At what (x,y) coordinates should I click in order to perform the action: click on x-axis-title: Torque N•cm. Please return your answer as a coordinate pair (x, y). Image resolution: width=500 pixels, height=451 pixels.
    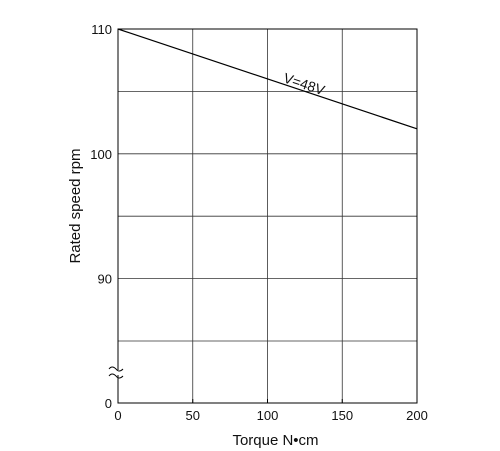
    Looking at the image, I should click on (275, 440).